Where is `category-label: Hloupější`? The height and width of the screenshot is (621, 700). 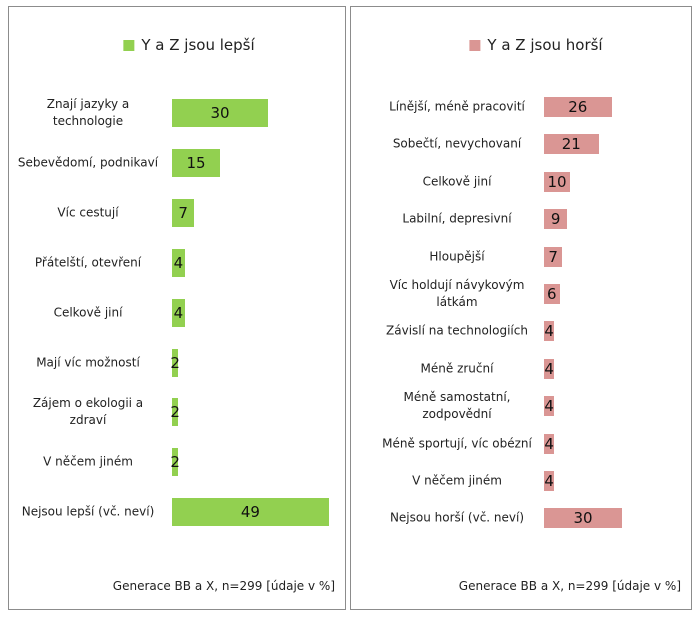 category-label: Hloupější is located at coordinates (457, 256).